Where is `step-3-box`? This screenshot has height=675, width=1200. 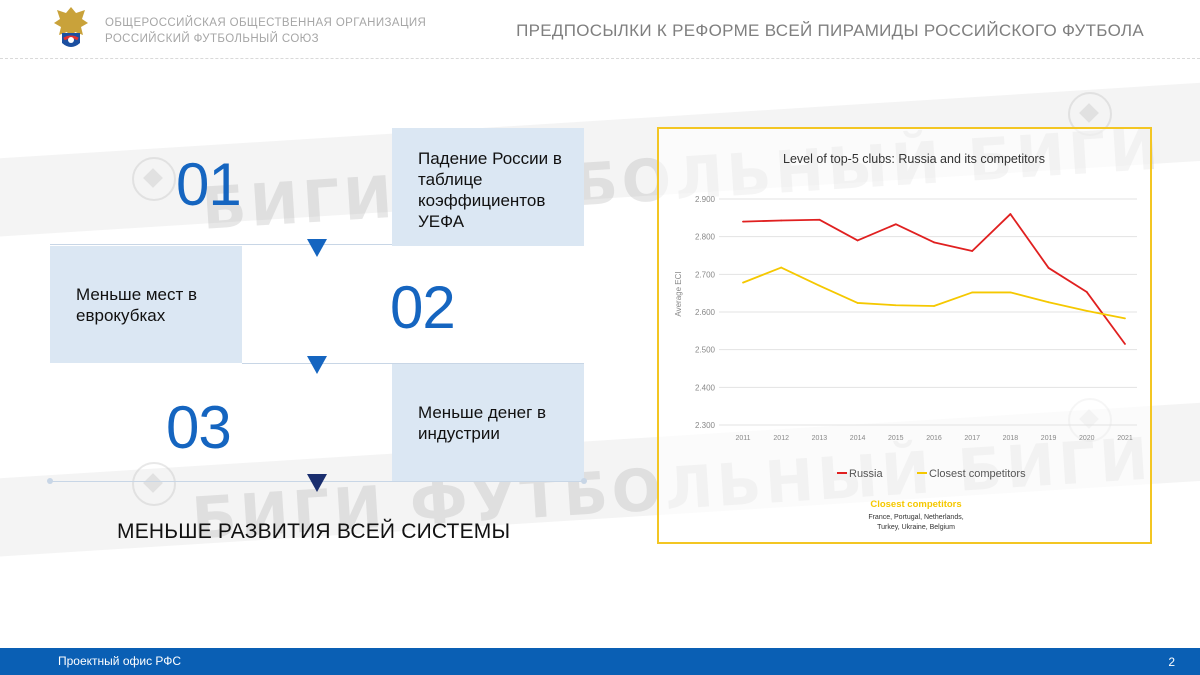 step-3-box is located at coordinates (488, 423).